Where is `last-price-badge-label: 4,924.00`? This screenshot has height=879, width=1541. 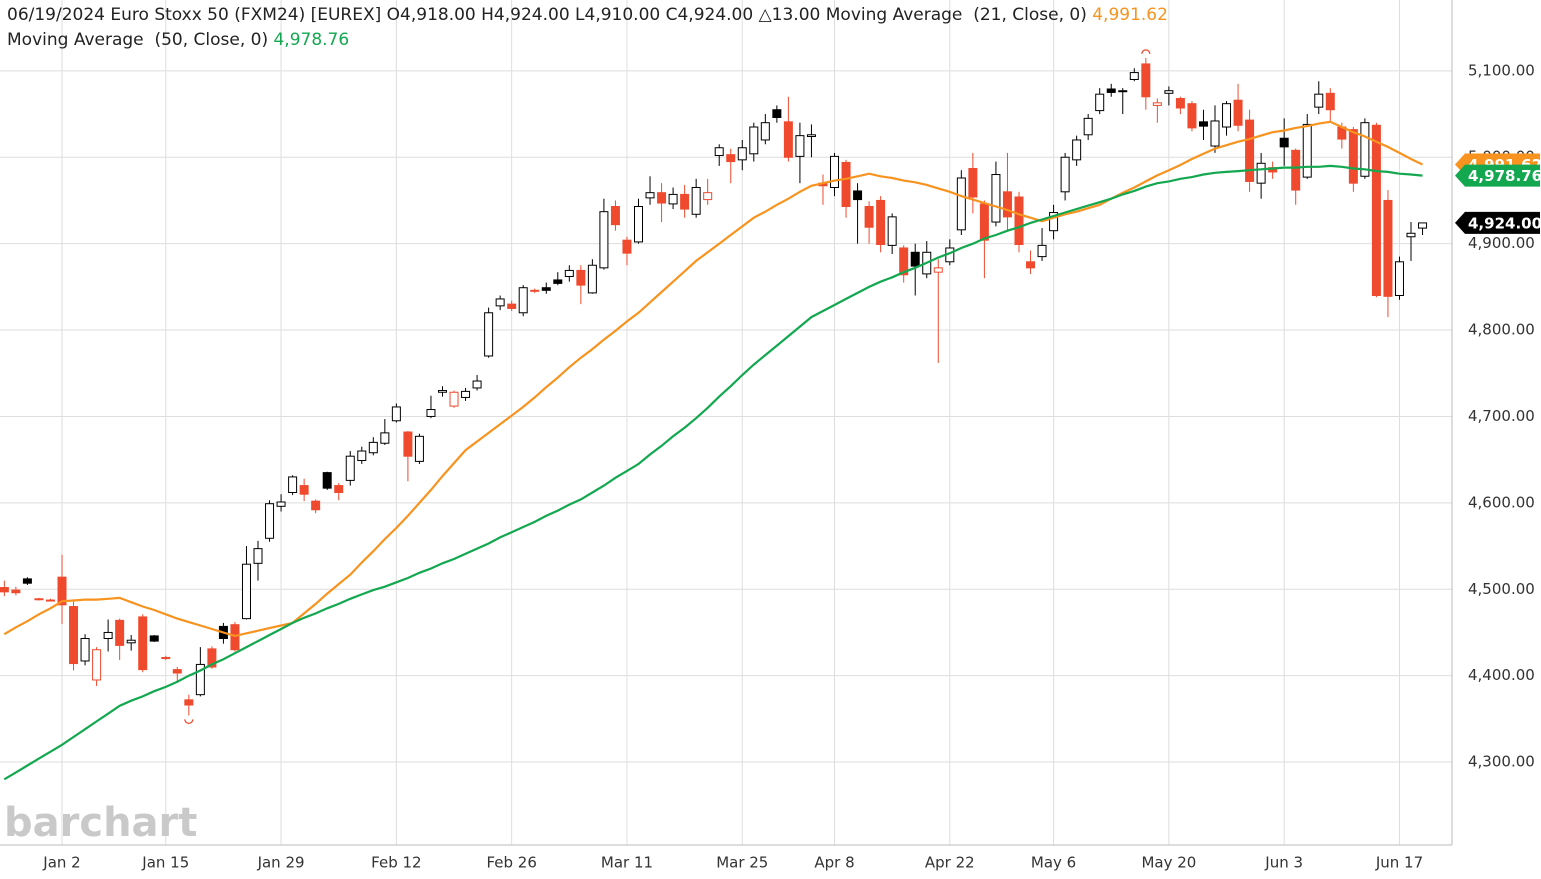
last-price-badge-label: 4,924.00 is located at coordinates (1504, 223).